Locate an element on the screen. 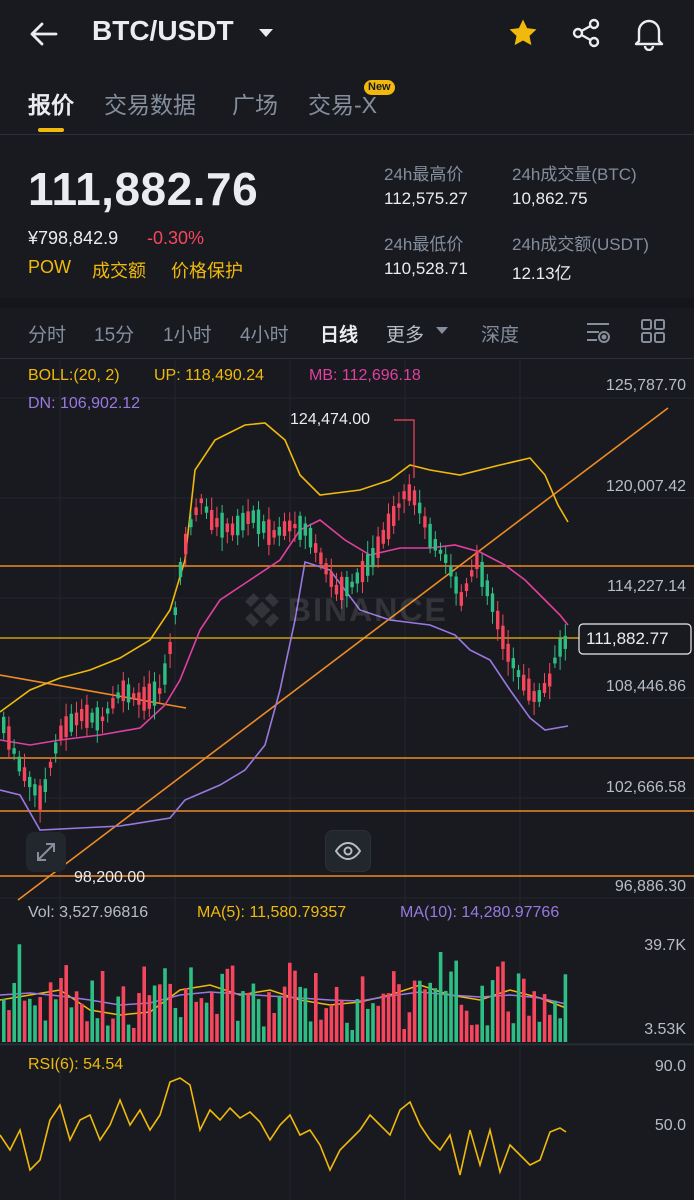 Image resolution: width=694 pixels, height=1200 pixels. tabs-divider is located at coordinates (347, 134).